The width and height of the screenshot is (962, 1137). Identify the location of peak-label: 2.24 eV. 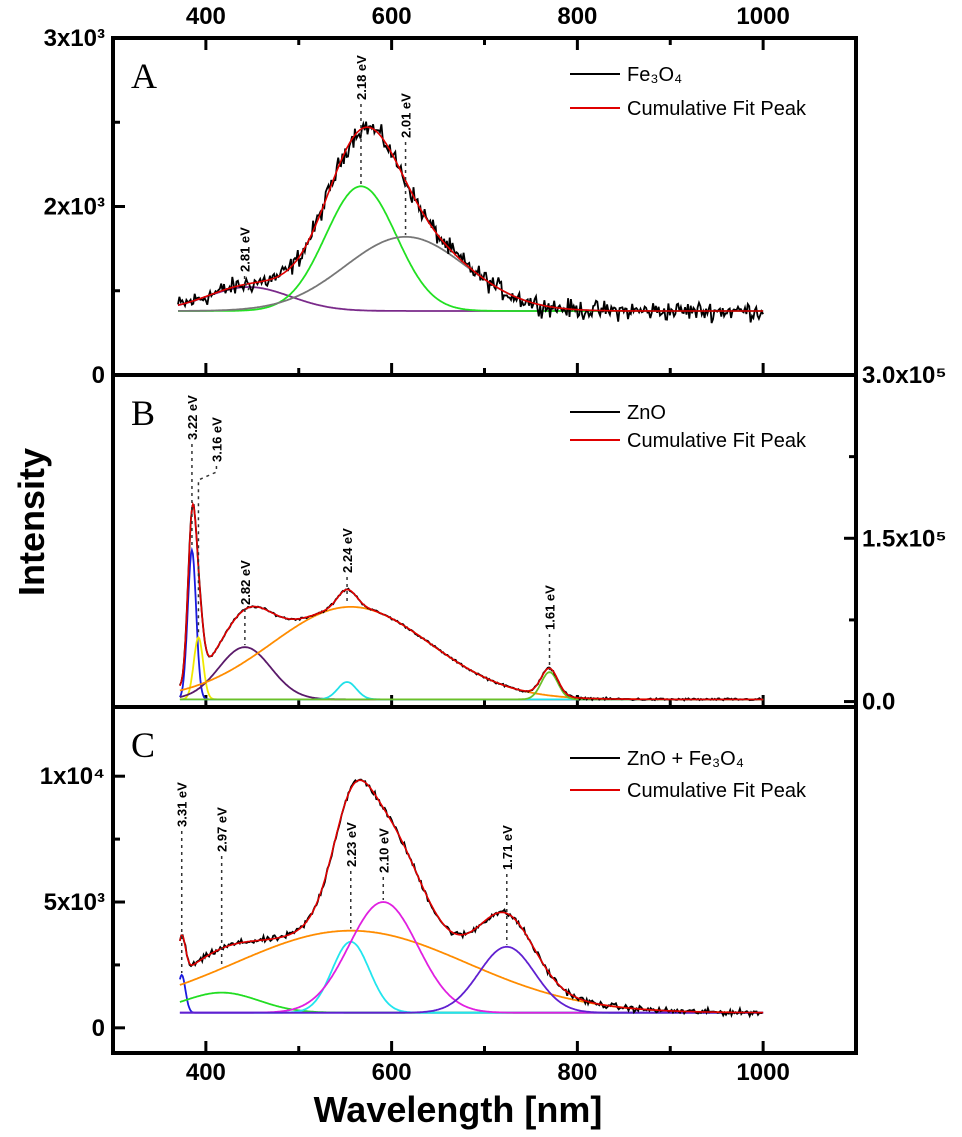
(347, 550).